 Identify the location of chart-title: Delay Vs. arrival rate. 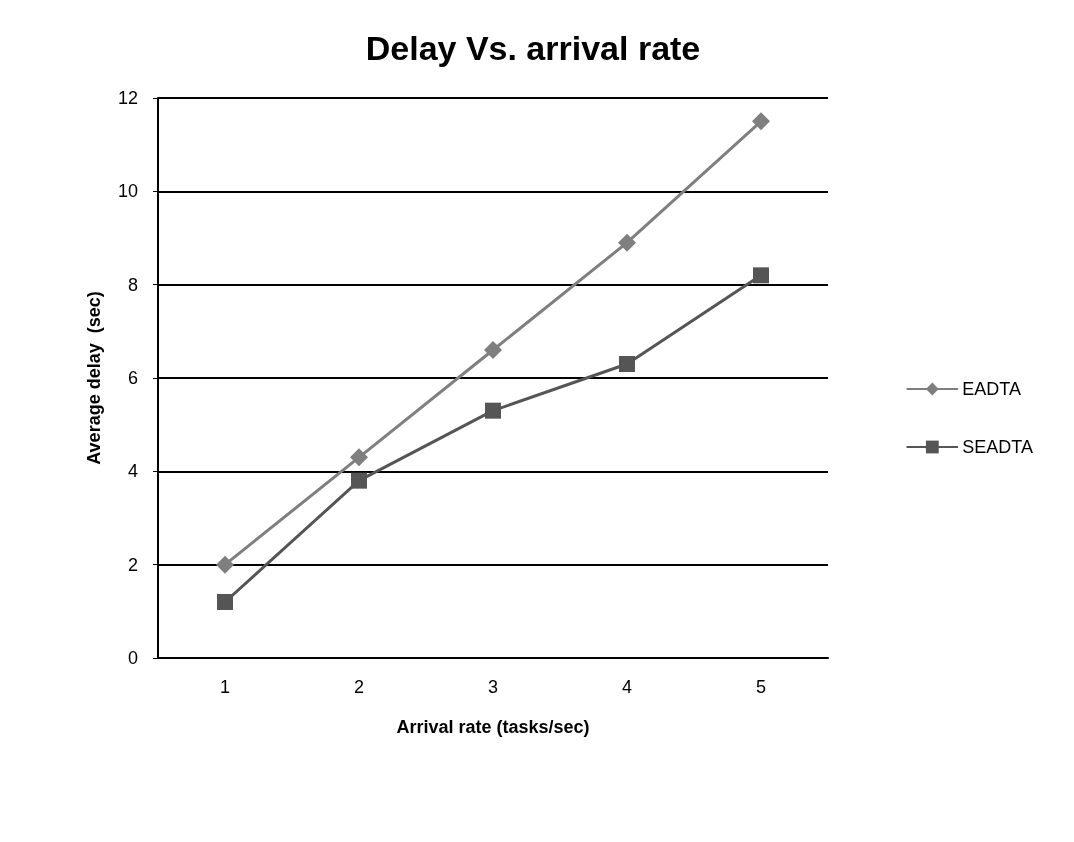
(533, 48).